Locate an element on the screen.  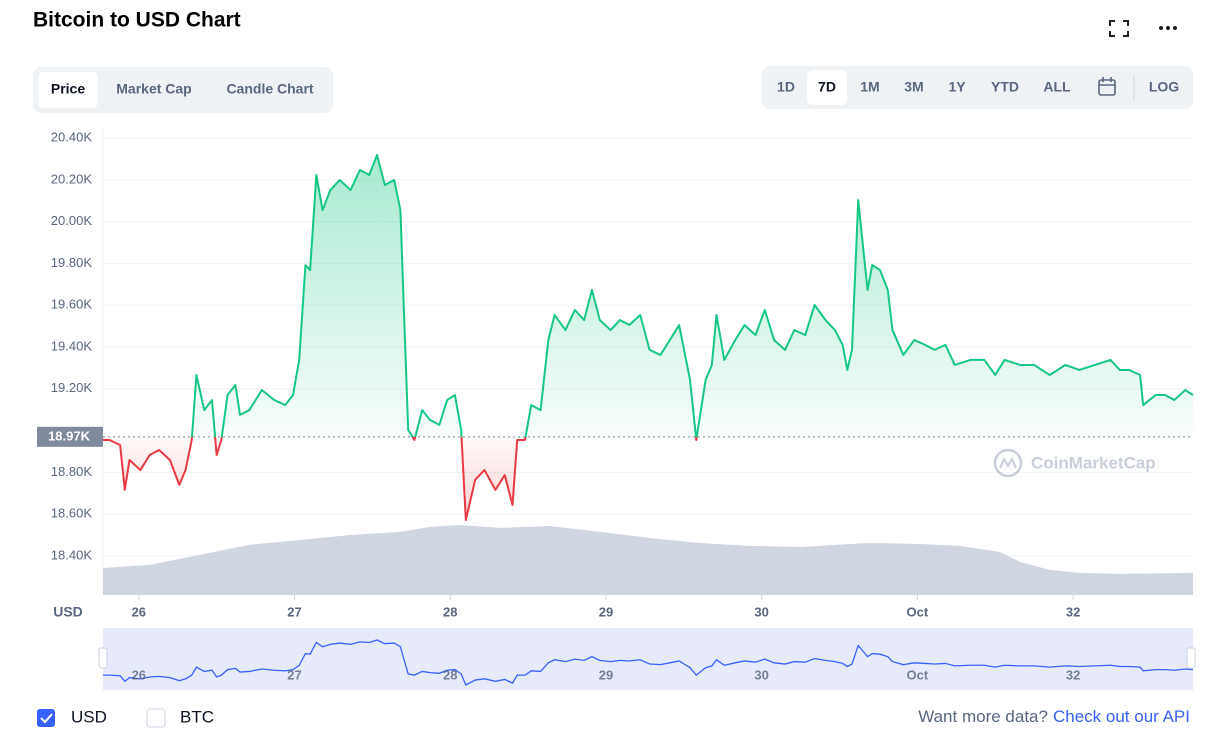
footer-question: Want more data? is located at coordinates (983, 716).